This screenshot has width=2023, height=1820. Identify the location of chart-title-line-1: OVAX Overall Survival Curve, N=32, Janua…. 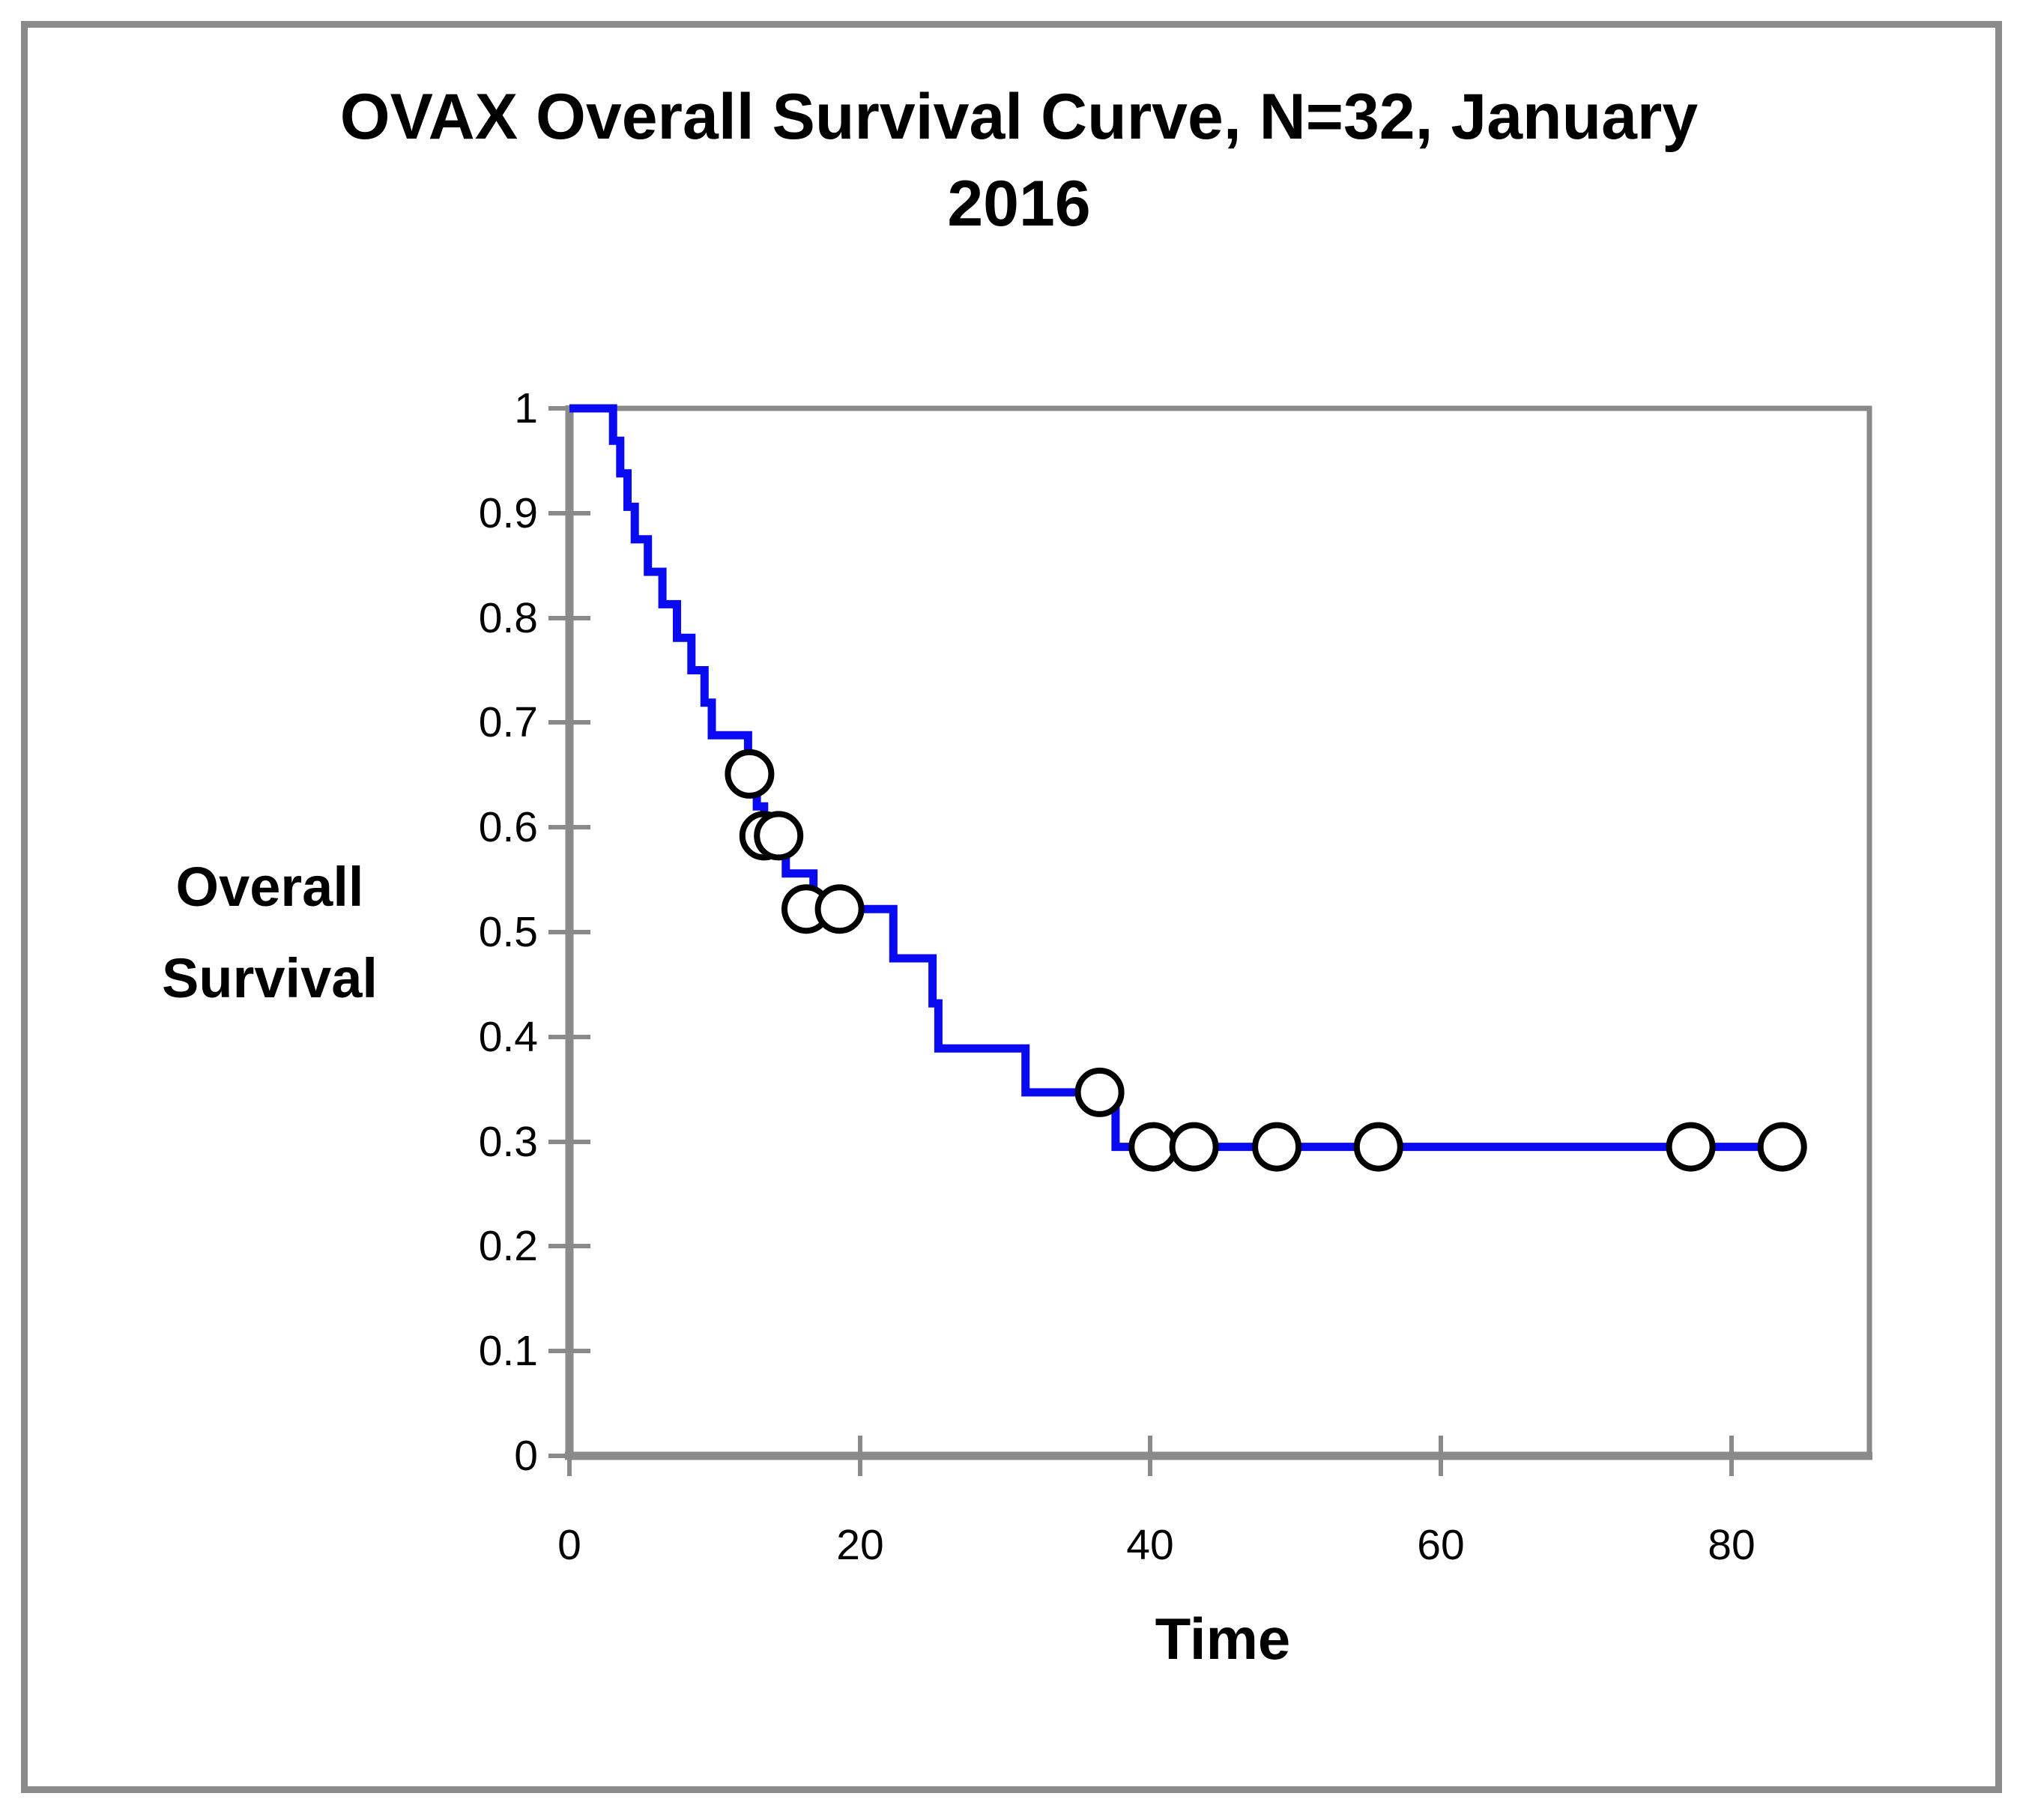
(1019, 117).